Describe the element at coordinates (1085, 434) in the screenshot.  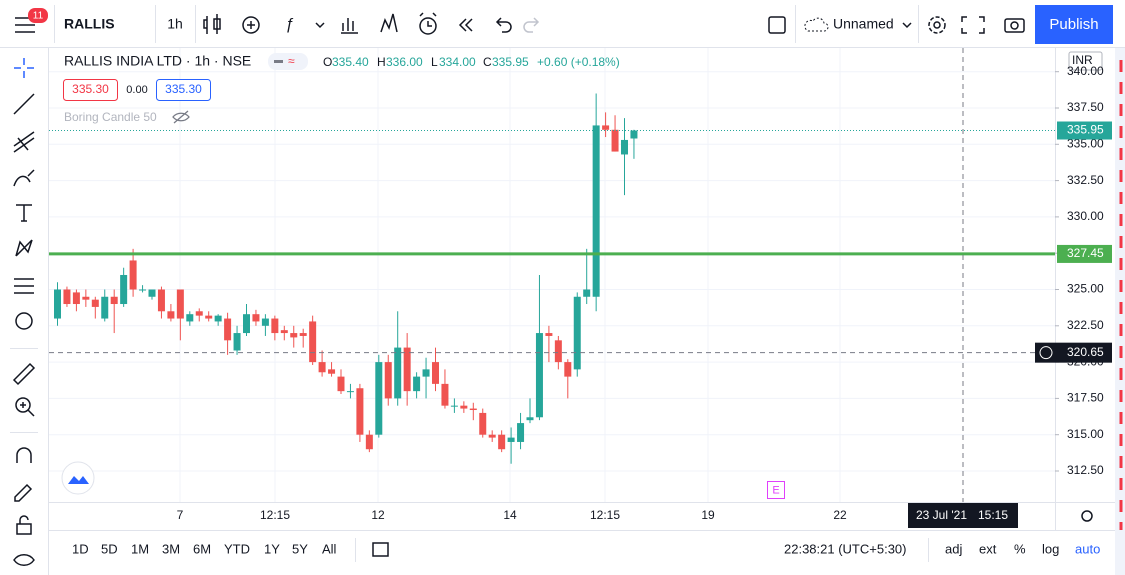
I see `y-tick-label: 315.00` at that location.